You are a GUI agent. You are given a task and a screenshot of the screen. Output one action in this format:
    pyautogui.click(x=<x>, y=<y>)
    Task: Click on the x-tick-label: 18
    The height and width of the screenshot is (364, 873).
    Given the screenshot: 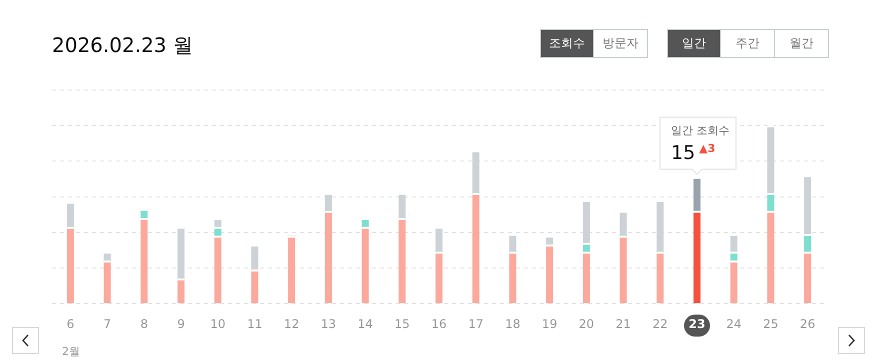 What is the action you would take?
    pyautogui.click(x=512, y=323)
    